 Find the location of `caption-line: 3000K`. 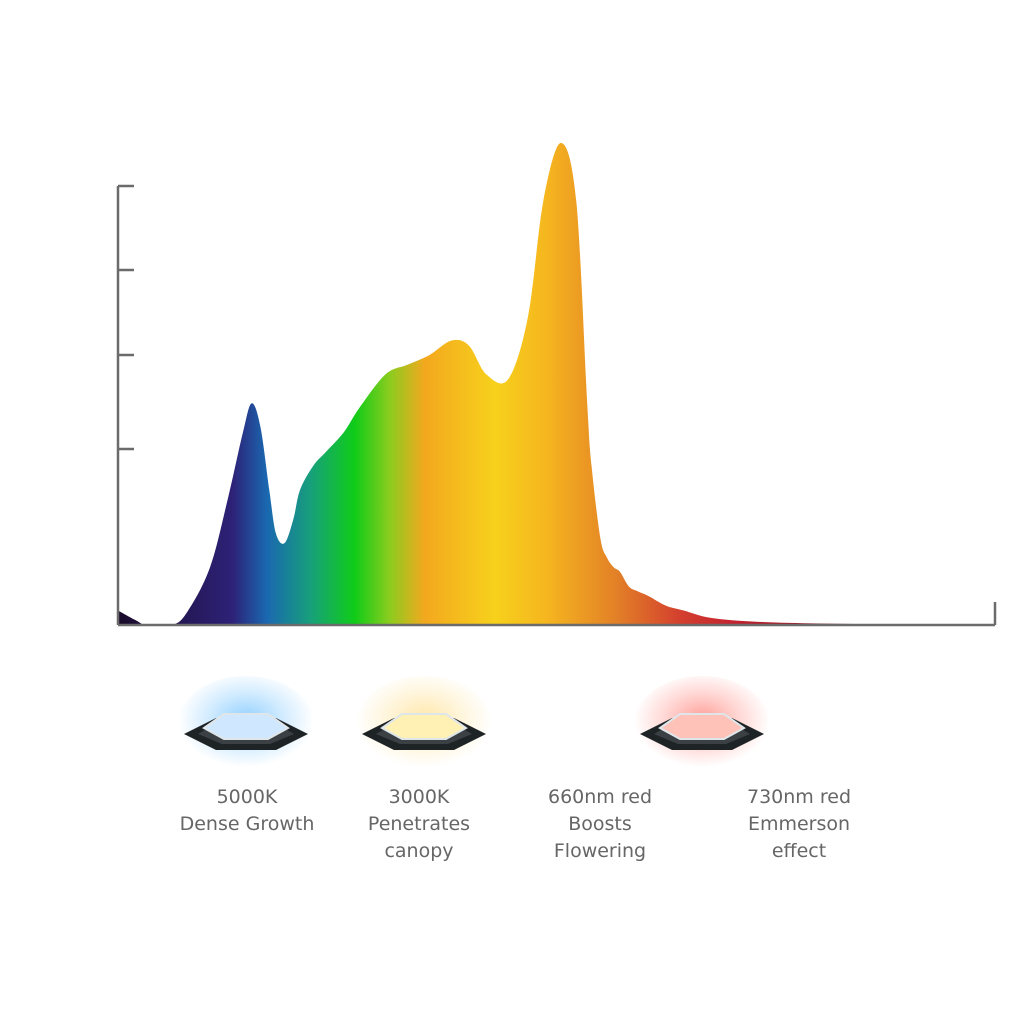

caption-line: 3000K is located at coordinates (419, 797).